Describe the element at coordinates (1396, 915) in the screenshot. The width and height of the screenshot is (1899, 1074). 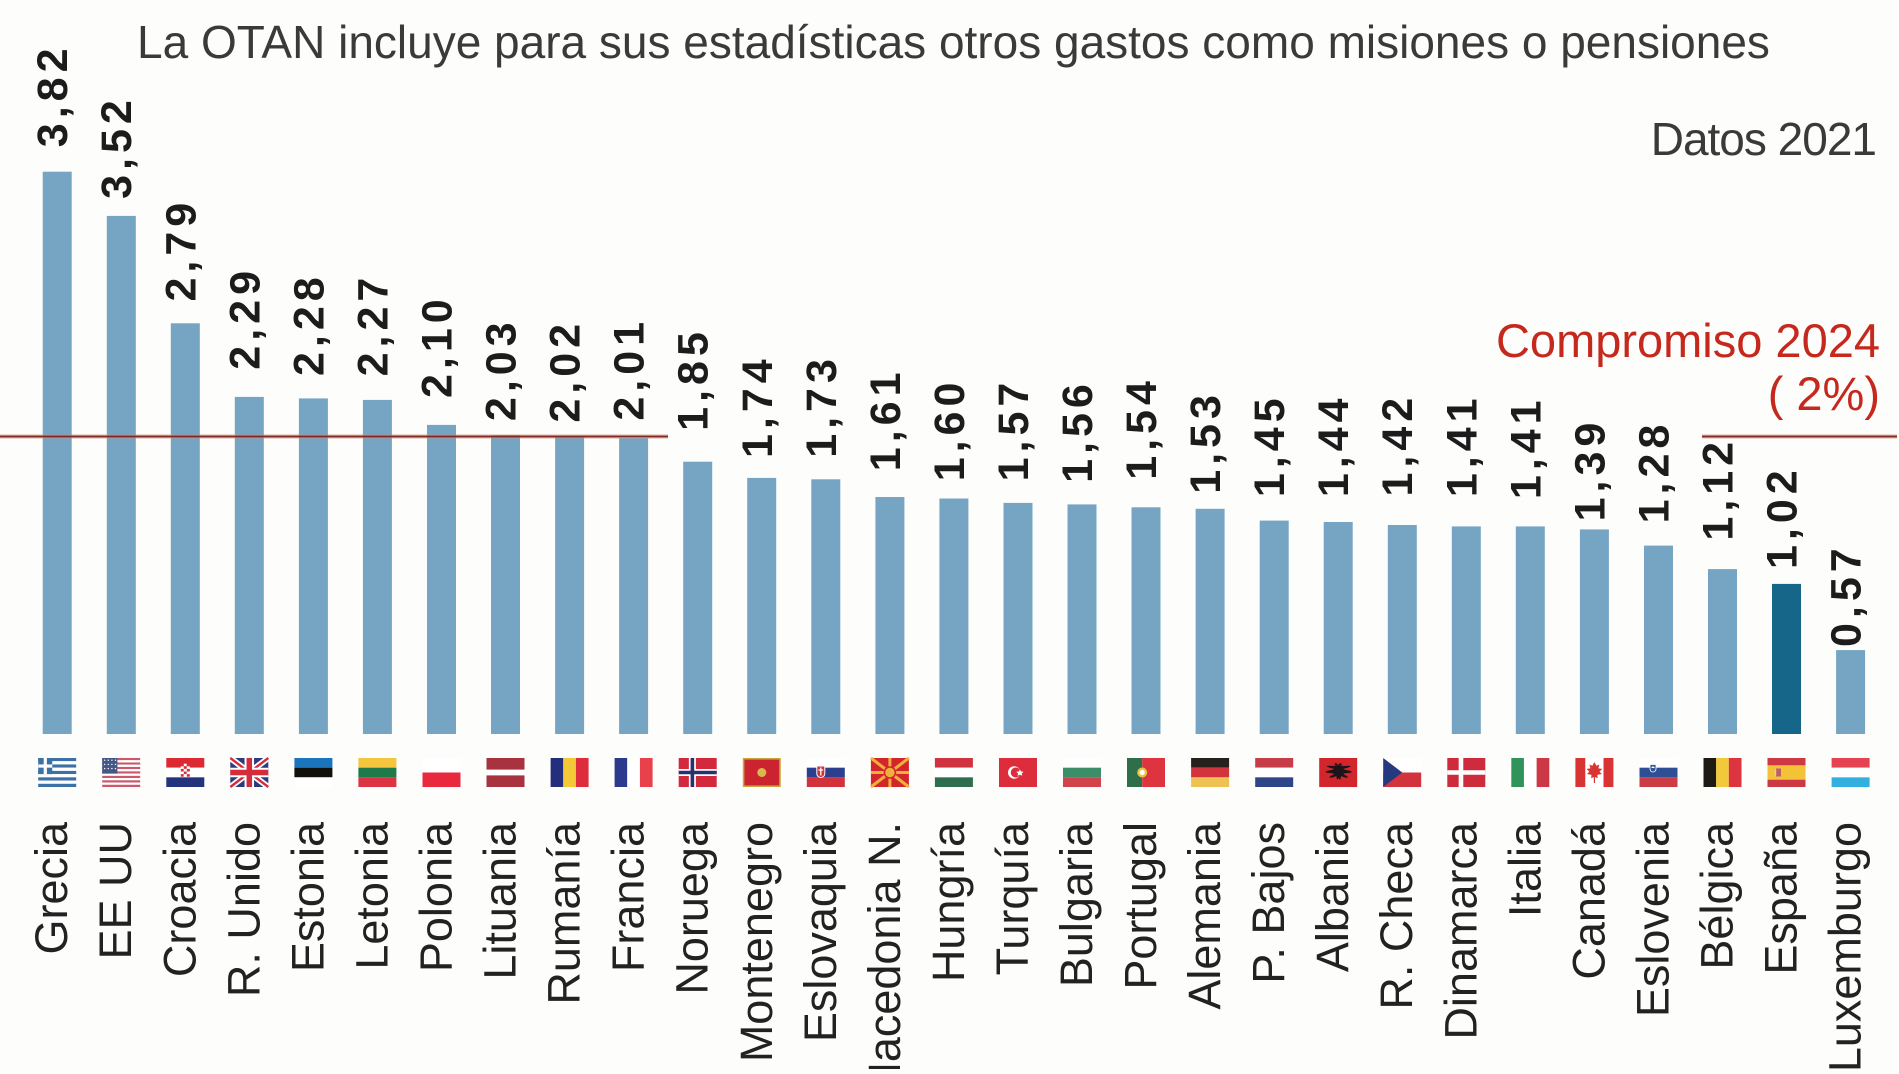
I see `svg-text: R. Checa` at that location.